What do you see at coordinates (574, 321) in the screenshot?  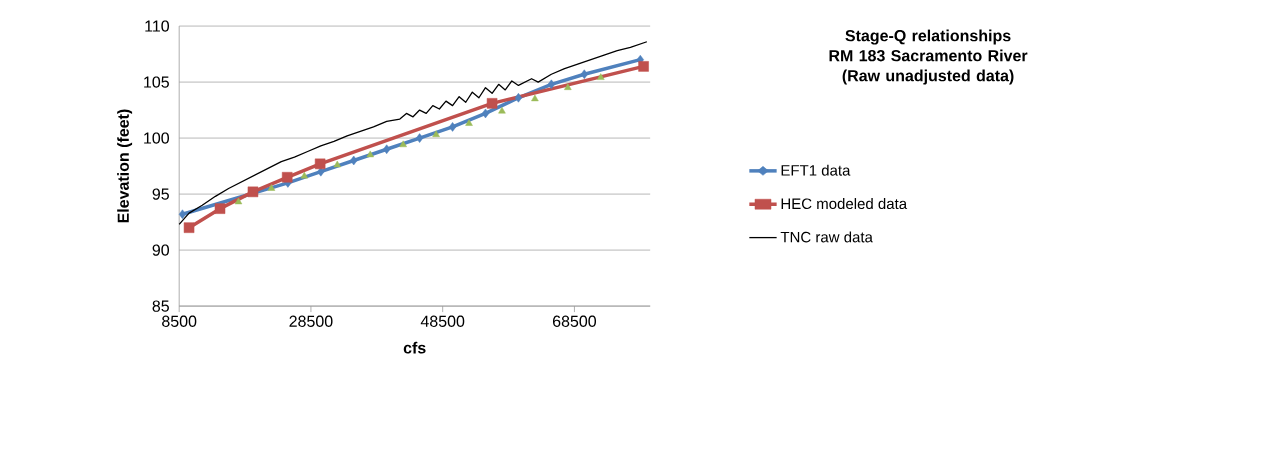 I see `x-tick-label: 68500` at bounding box center [574, 321].